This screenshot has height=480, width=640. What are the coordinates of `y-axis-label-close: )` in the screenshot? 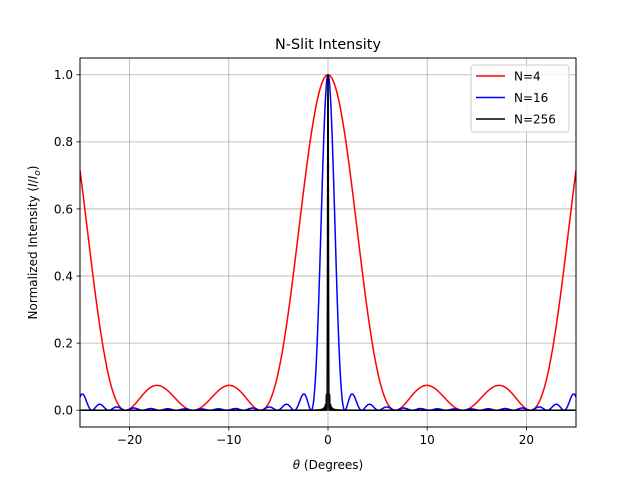 It's located at (33, 168).